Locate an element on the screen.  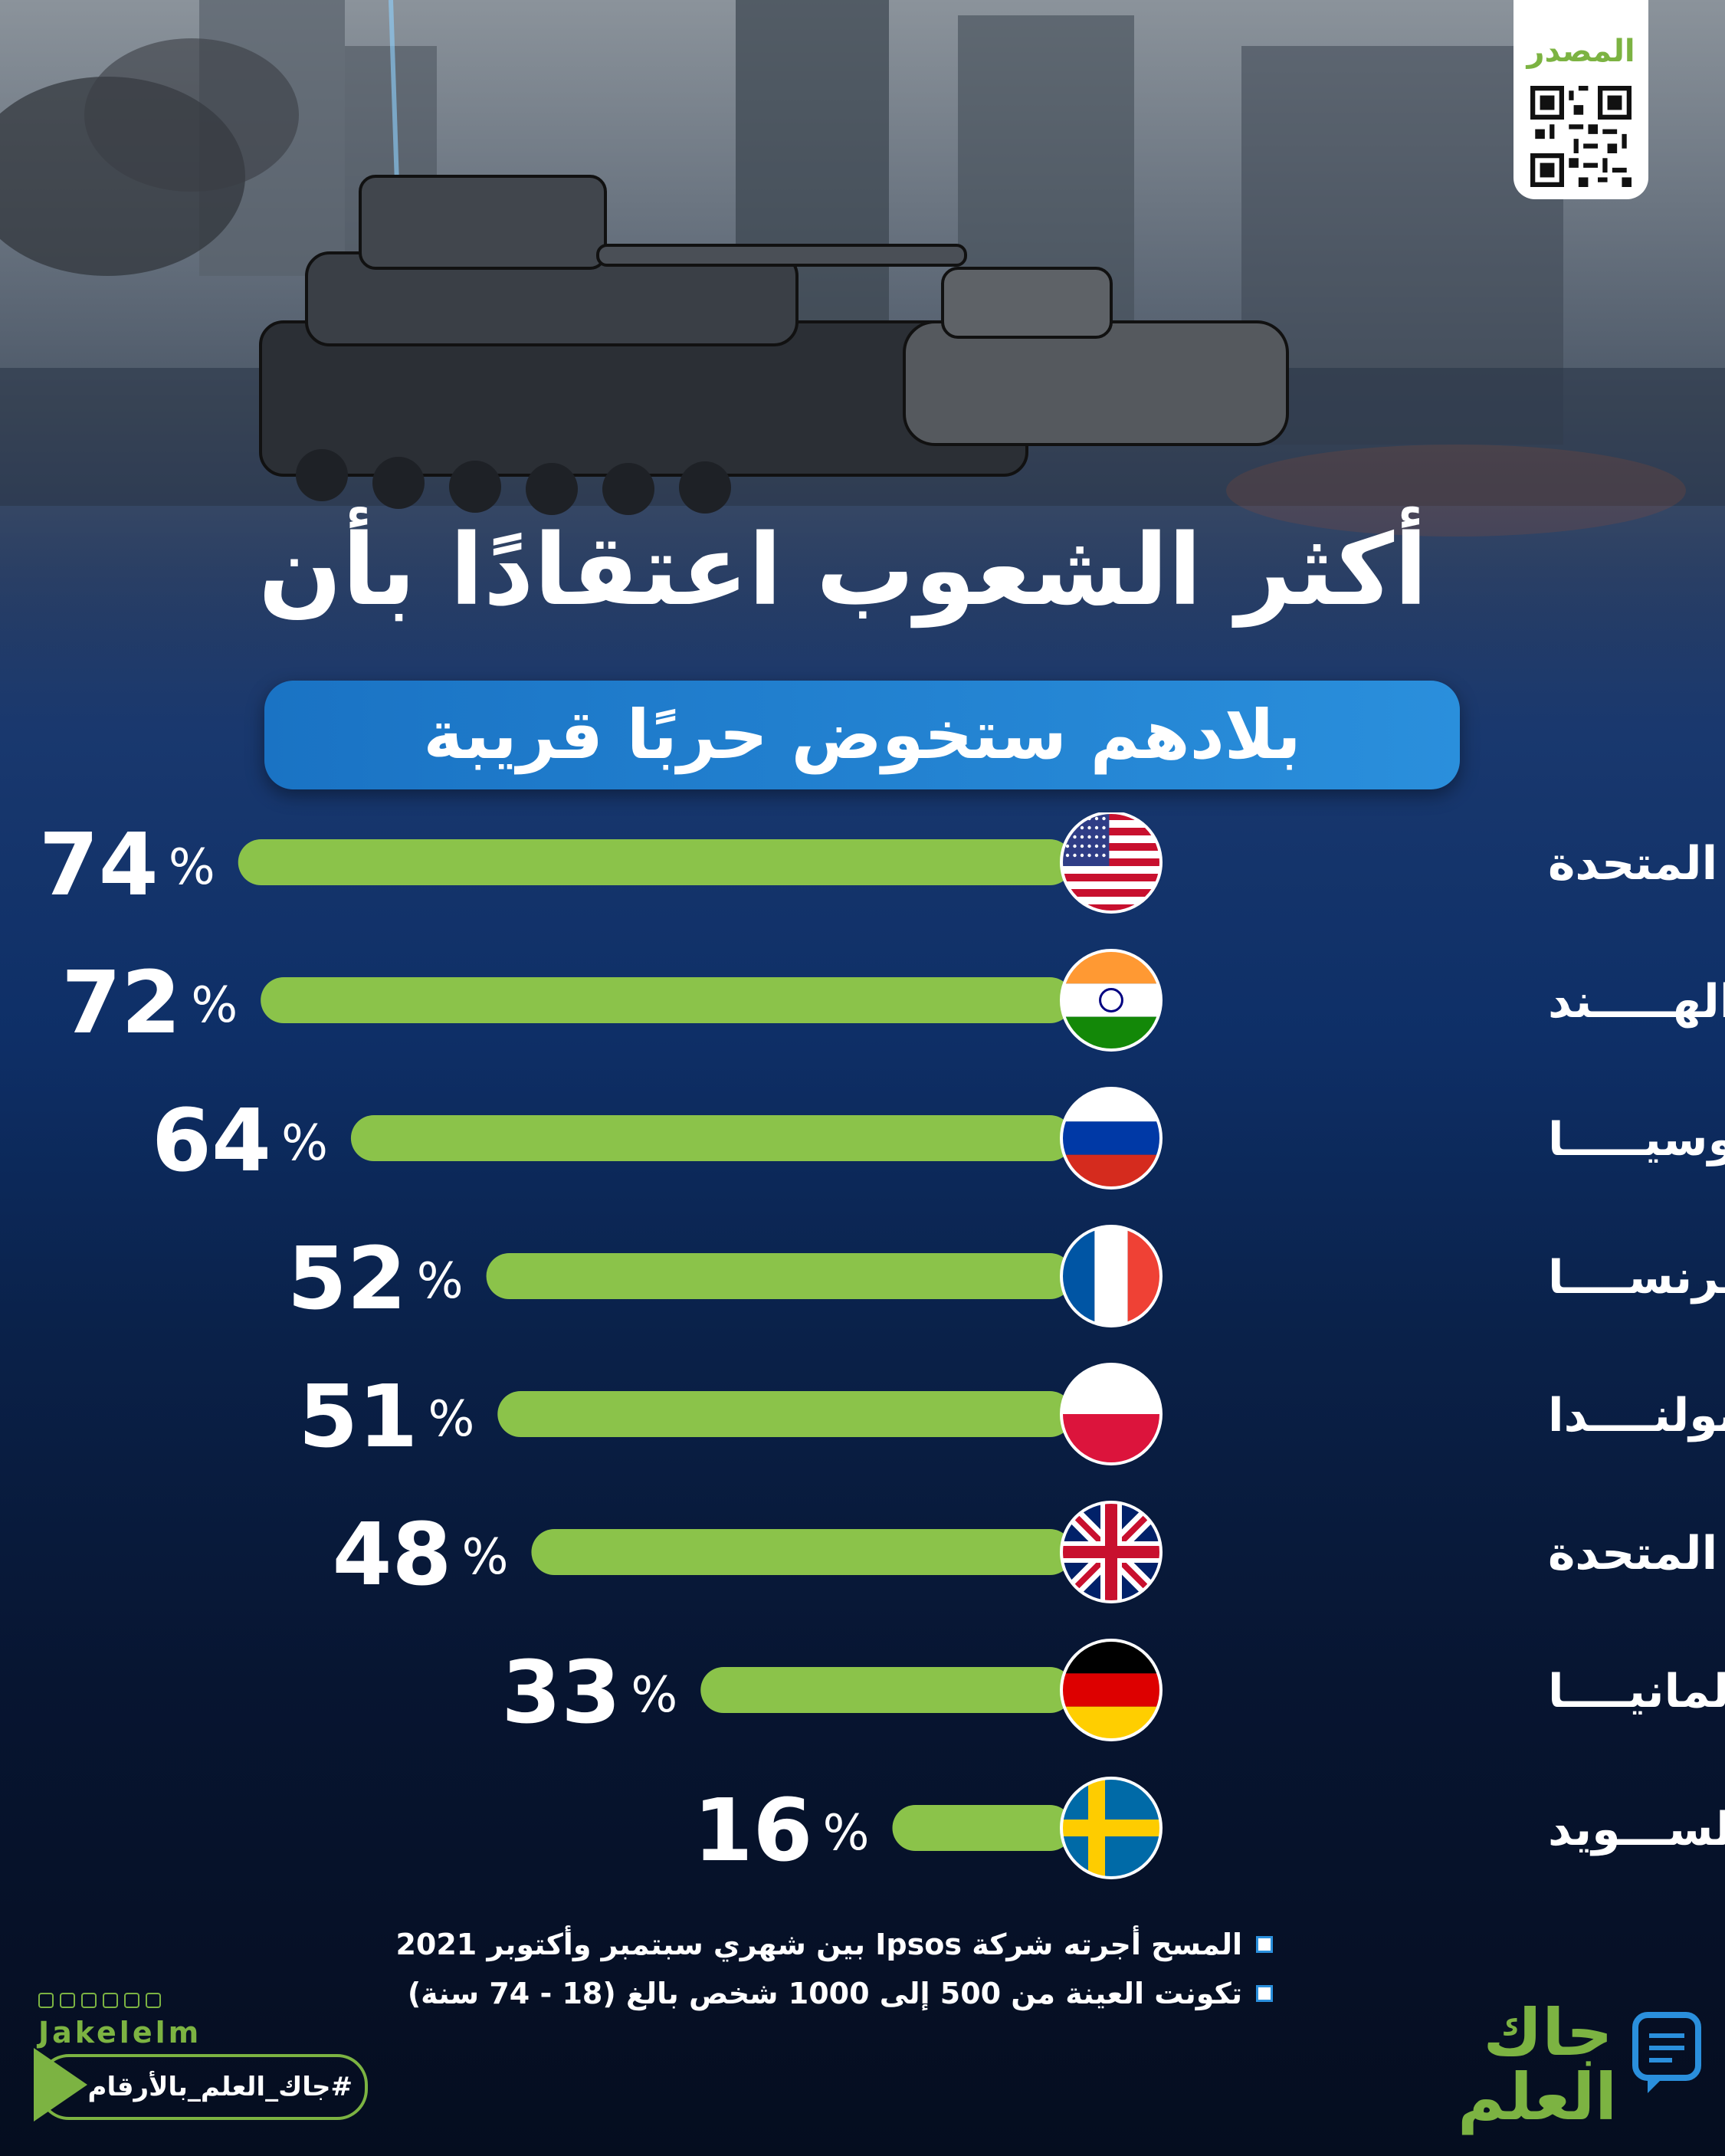
linkedin-icon is located at coordinates (89, 2000).